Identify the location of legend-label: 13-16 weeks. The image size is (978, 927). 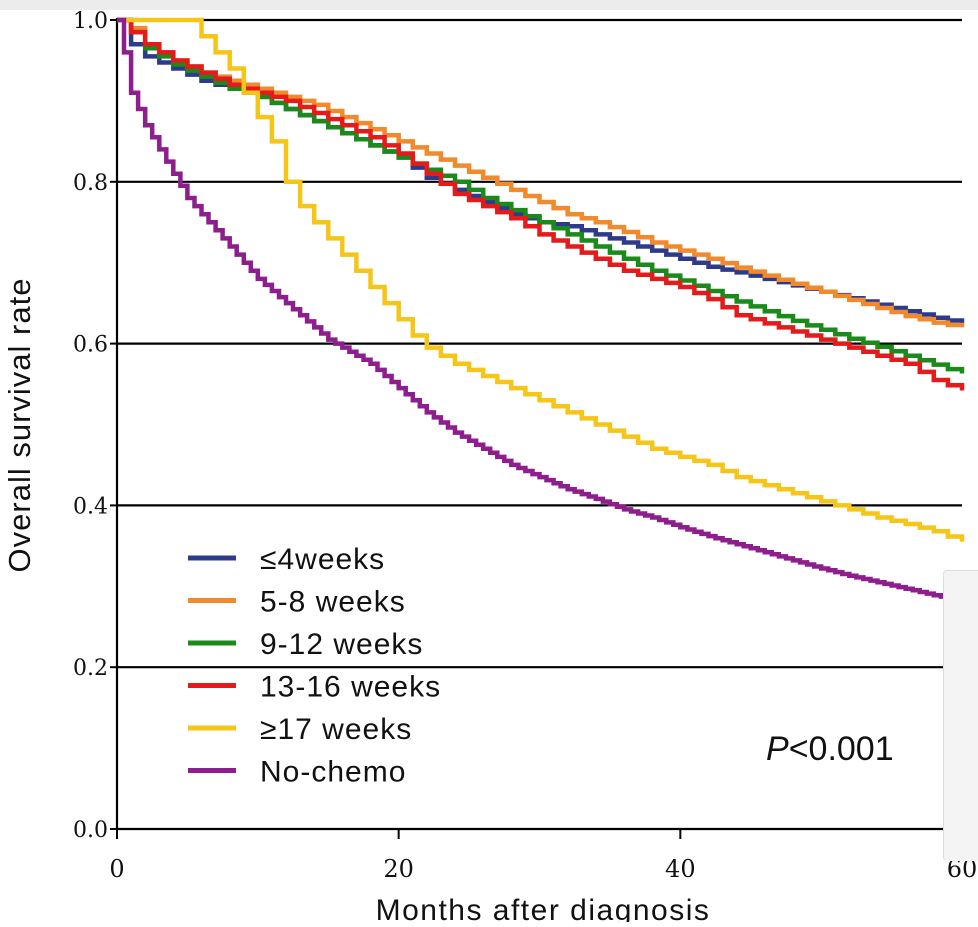
(350, 687).